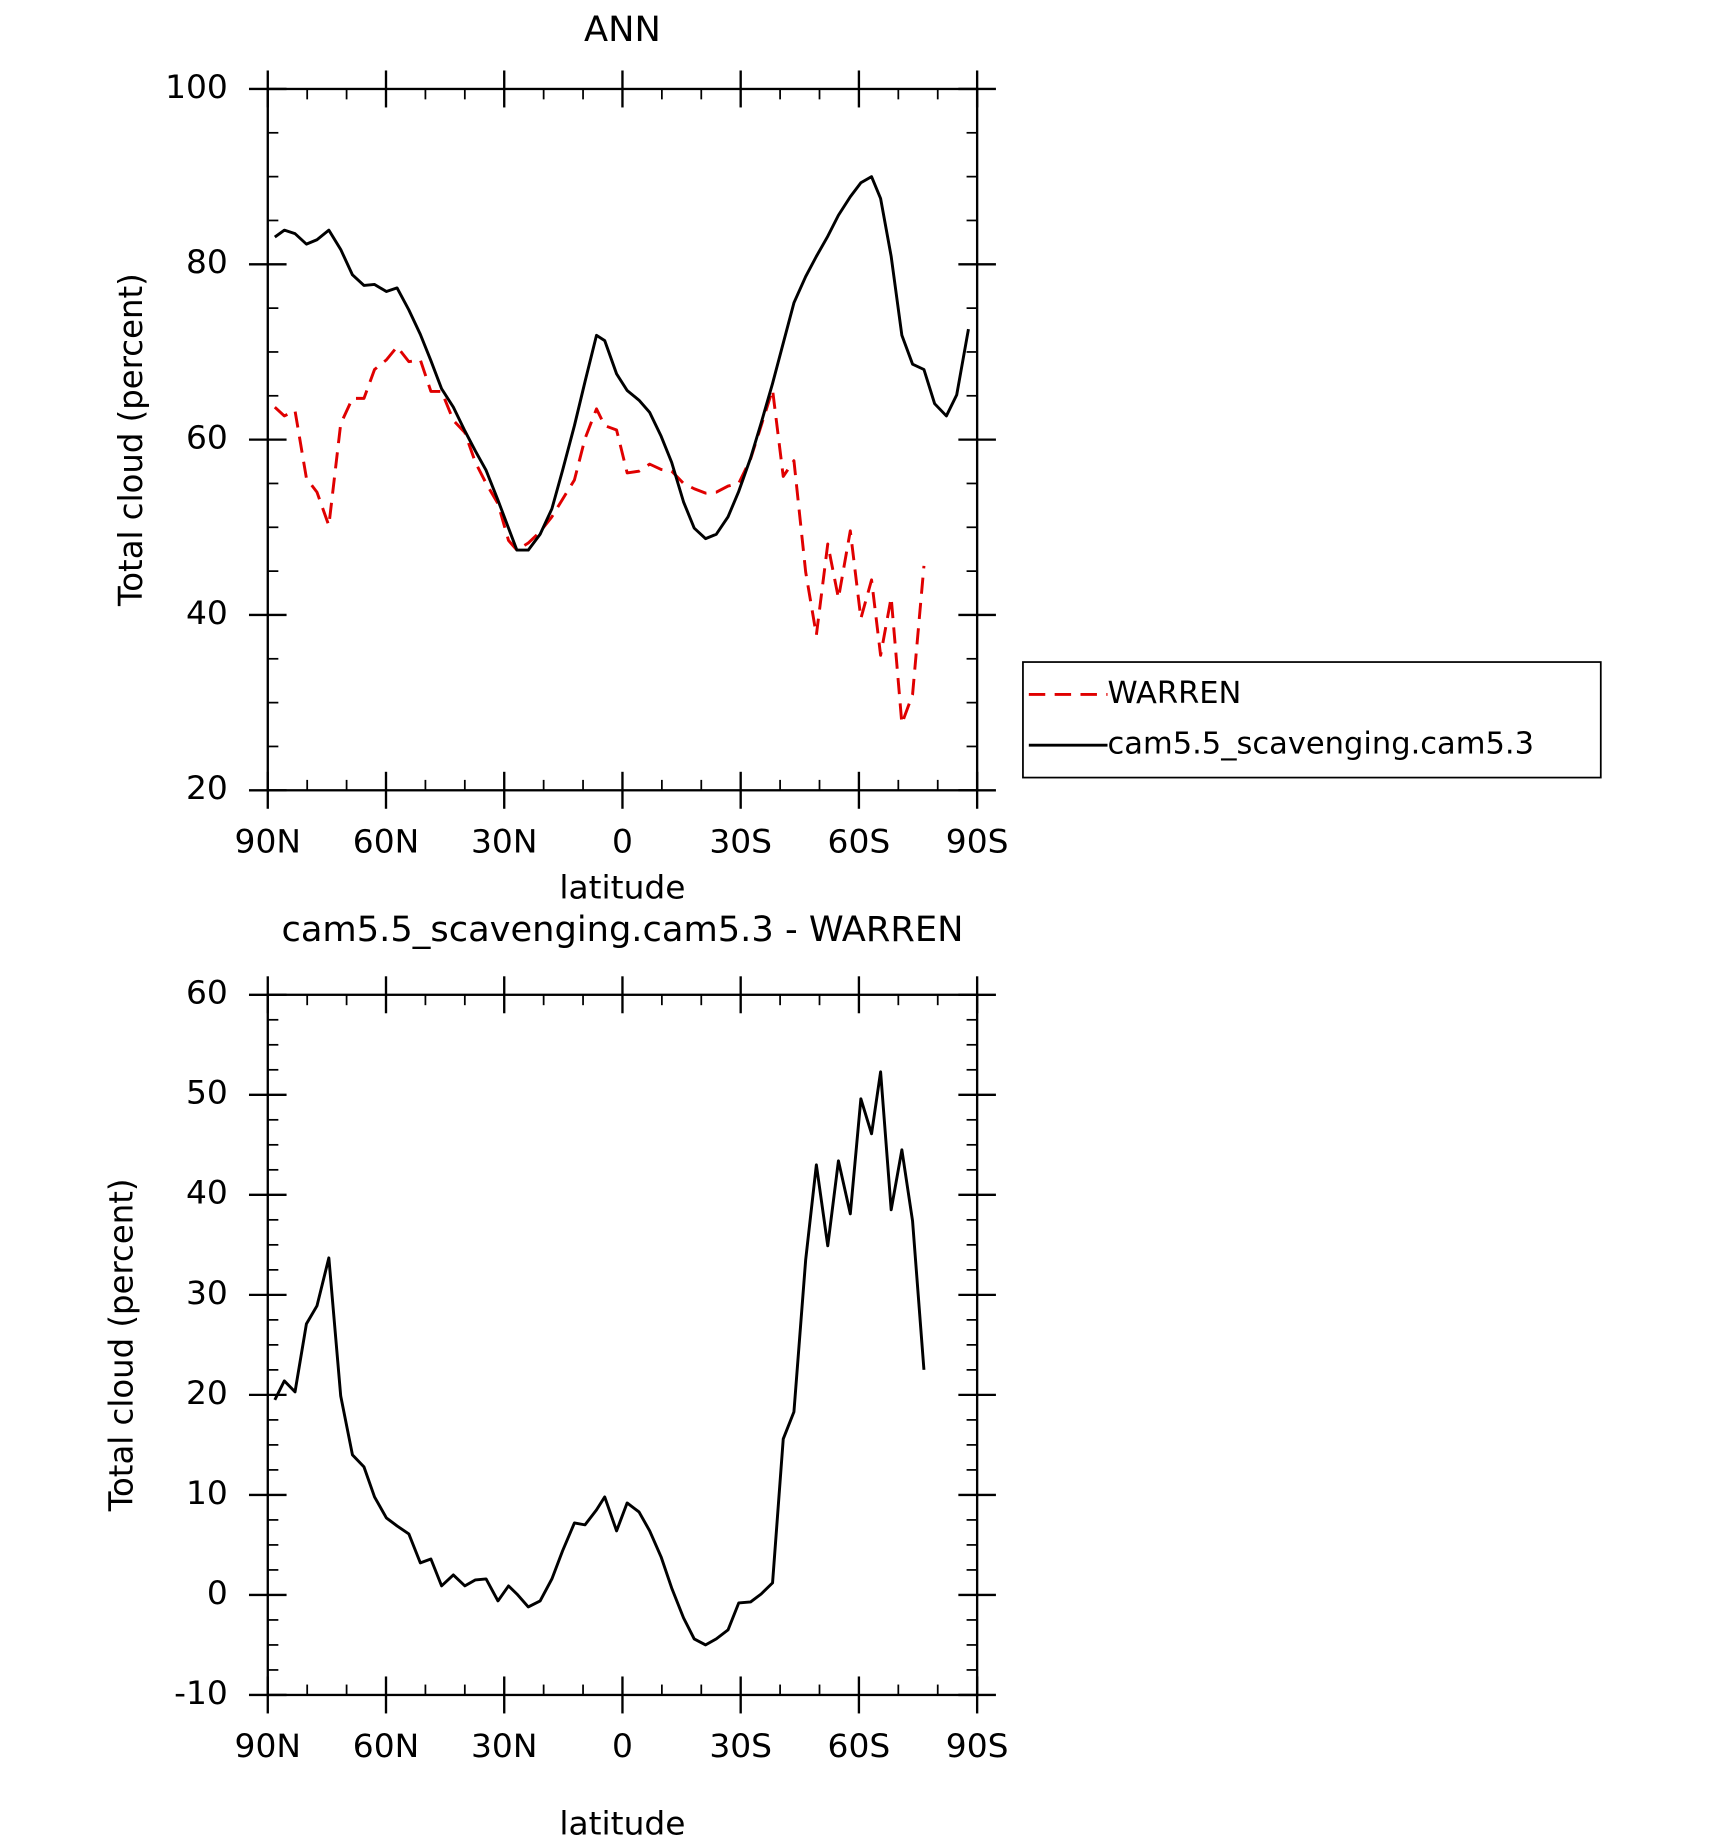  I want to click on legend-label: cam5.5_scavenging.cam5.3, so click(1321, 744).